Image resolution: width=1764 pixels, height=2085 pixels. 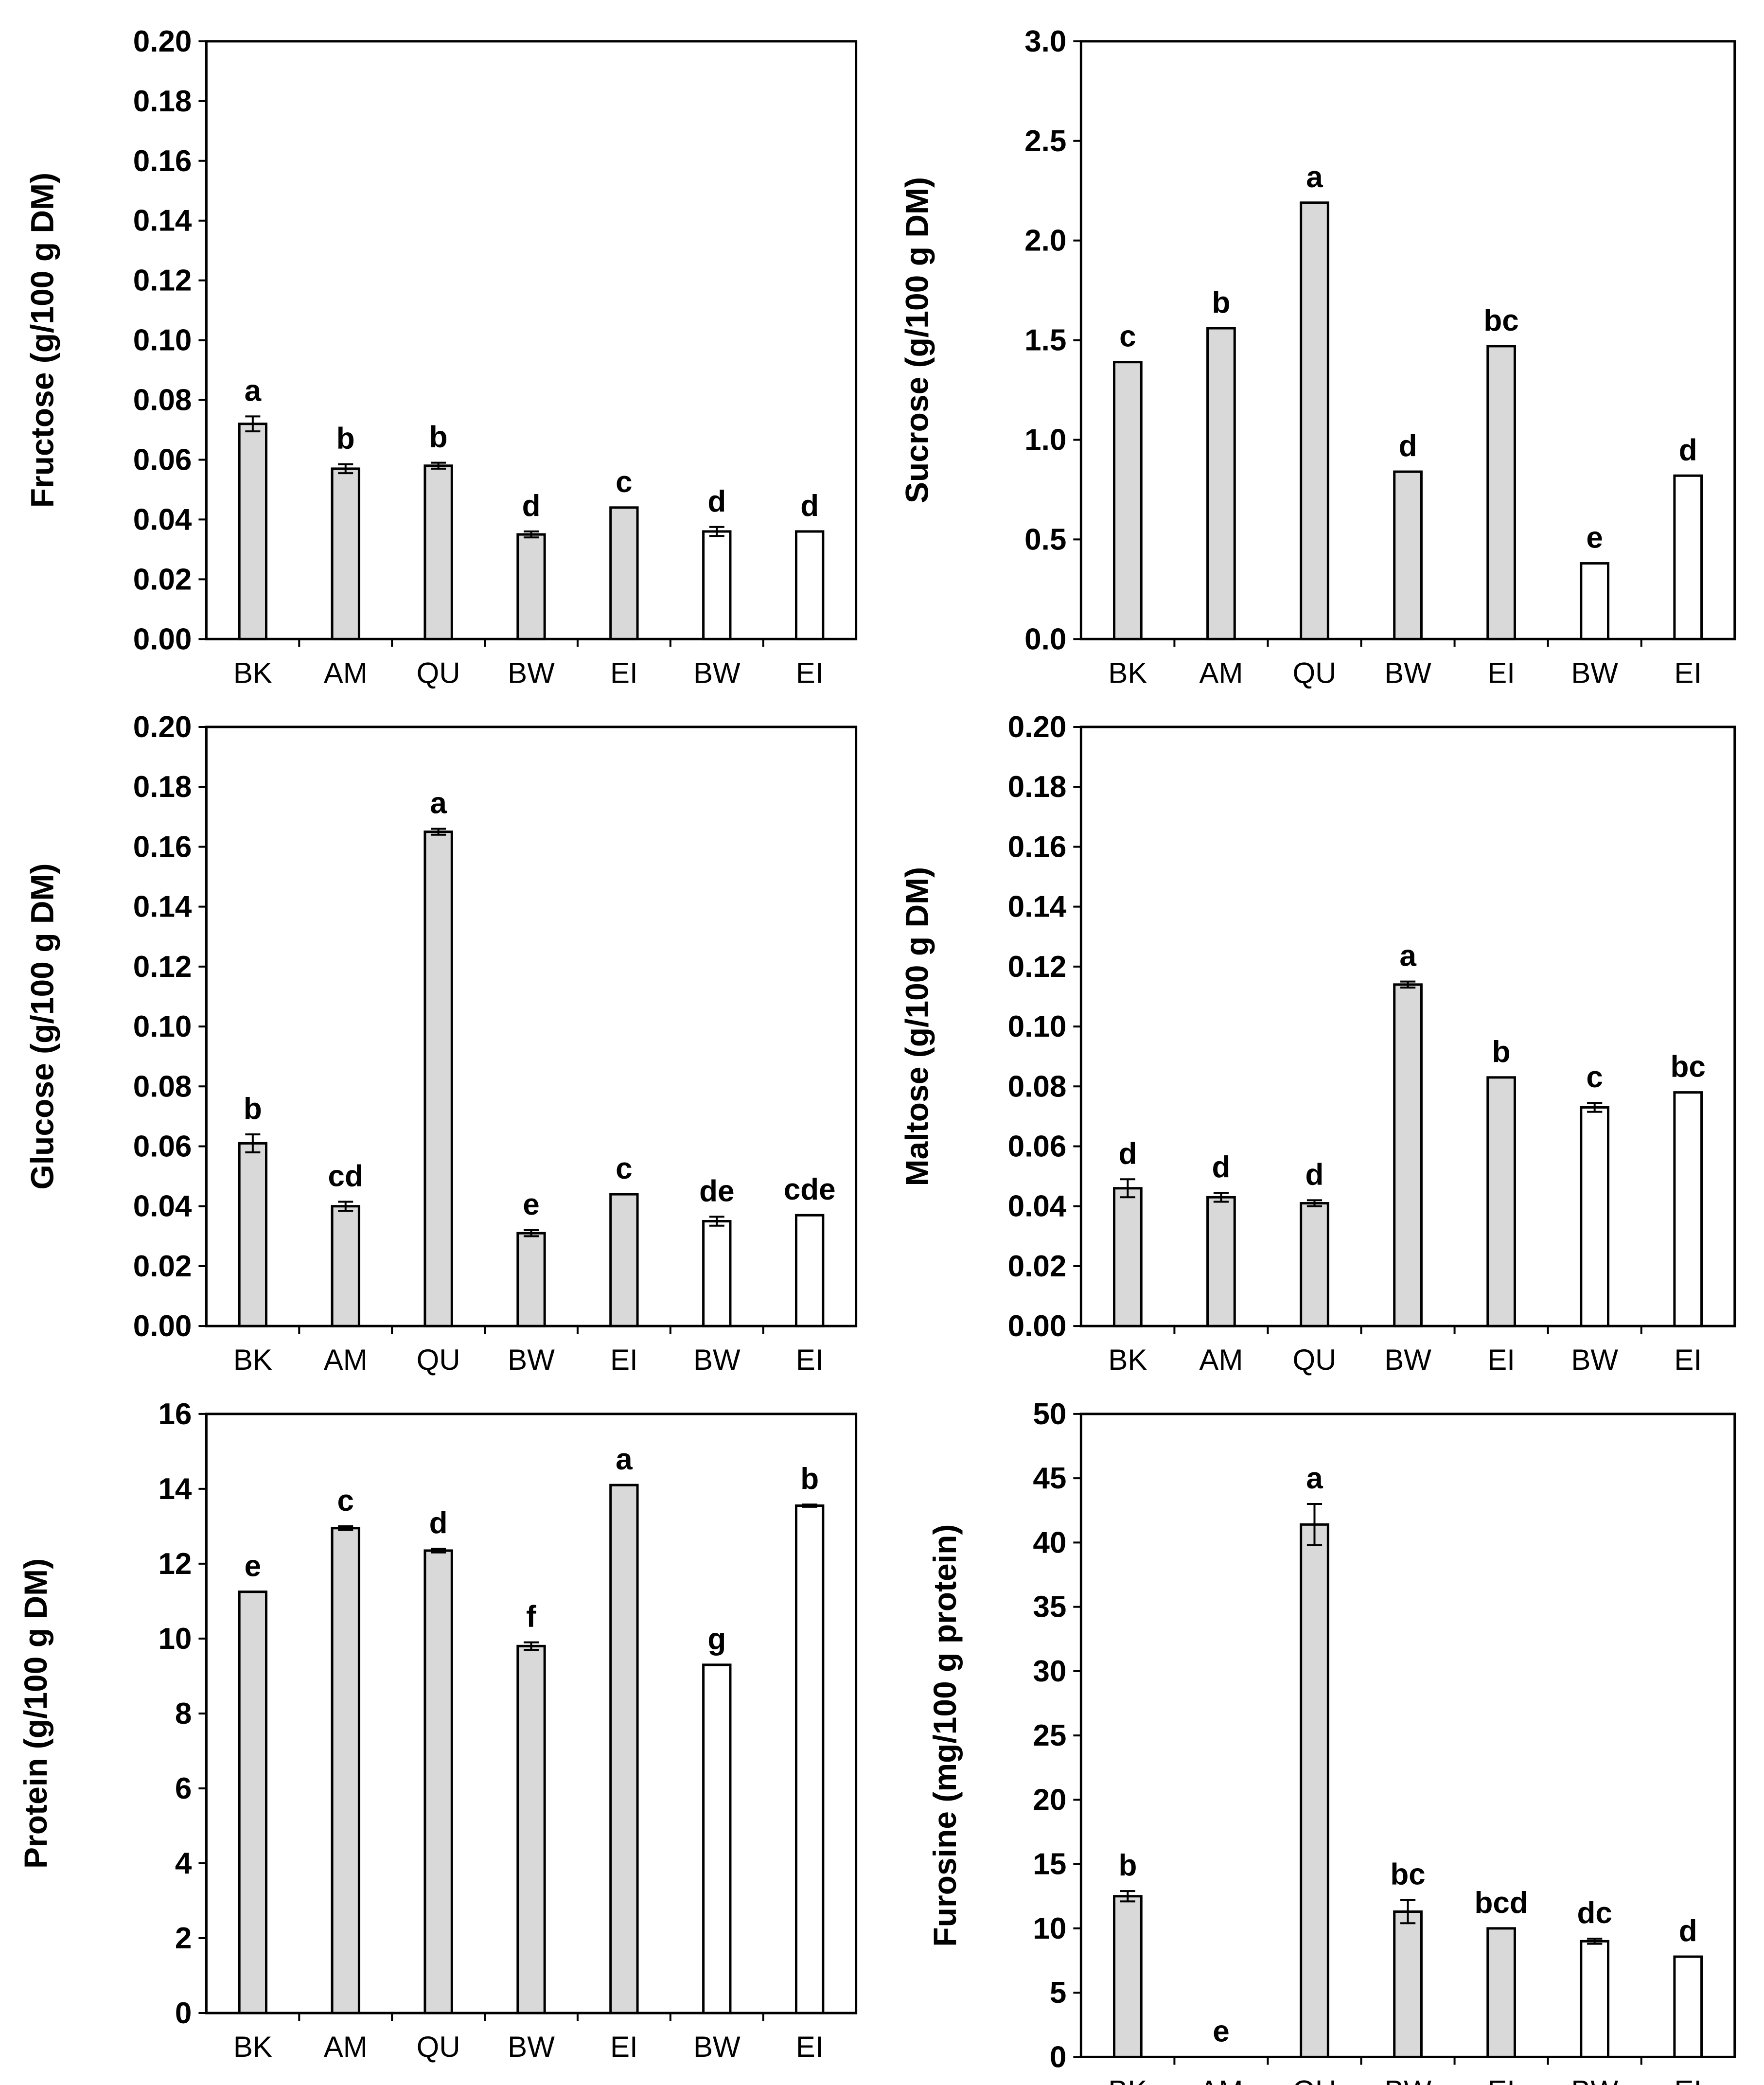 What do you see at coordinates (346, 1359) in the screenshot?
I see `glucose-x-tick-label: AM` at bounding box center [346, 1359].